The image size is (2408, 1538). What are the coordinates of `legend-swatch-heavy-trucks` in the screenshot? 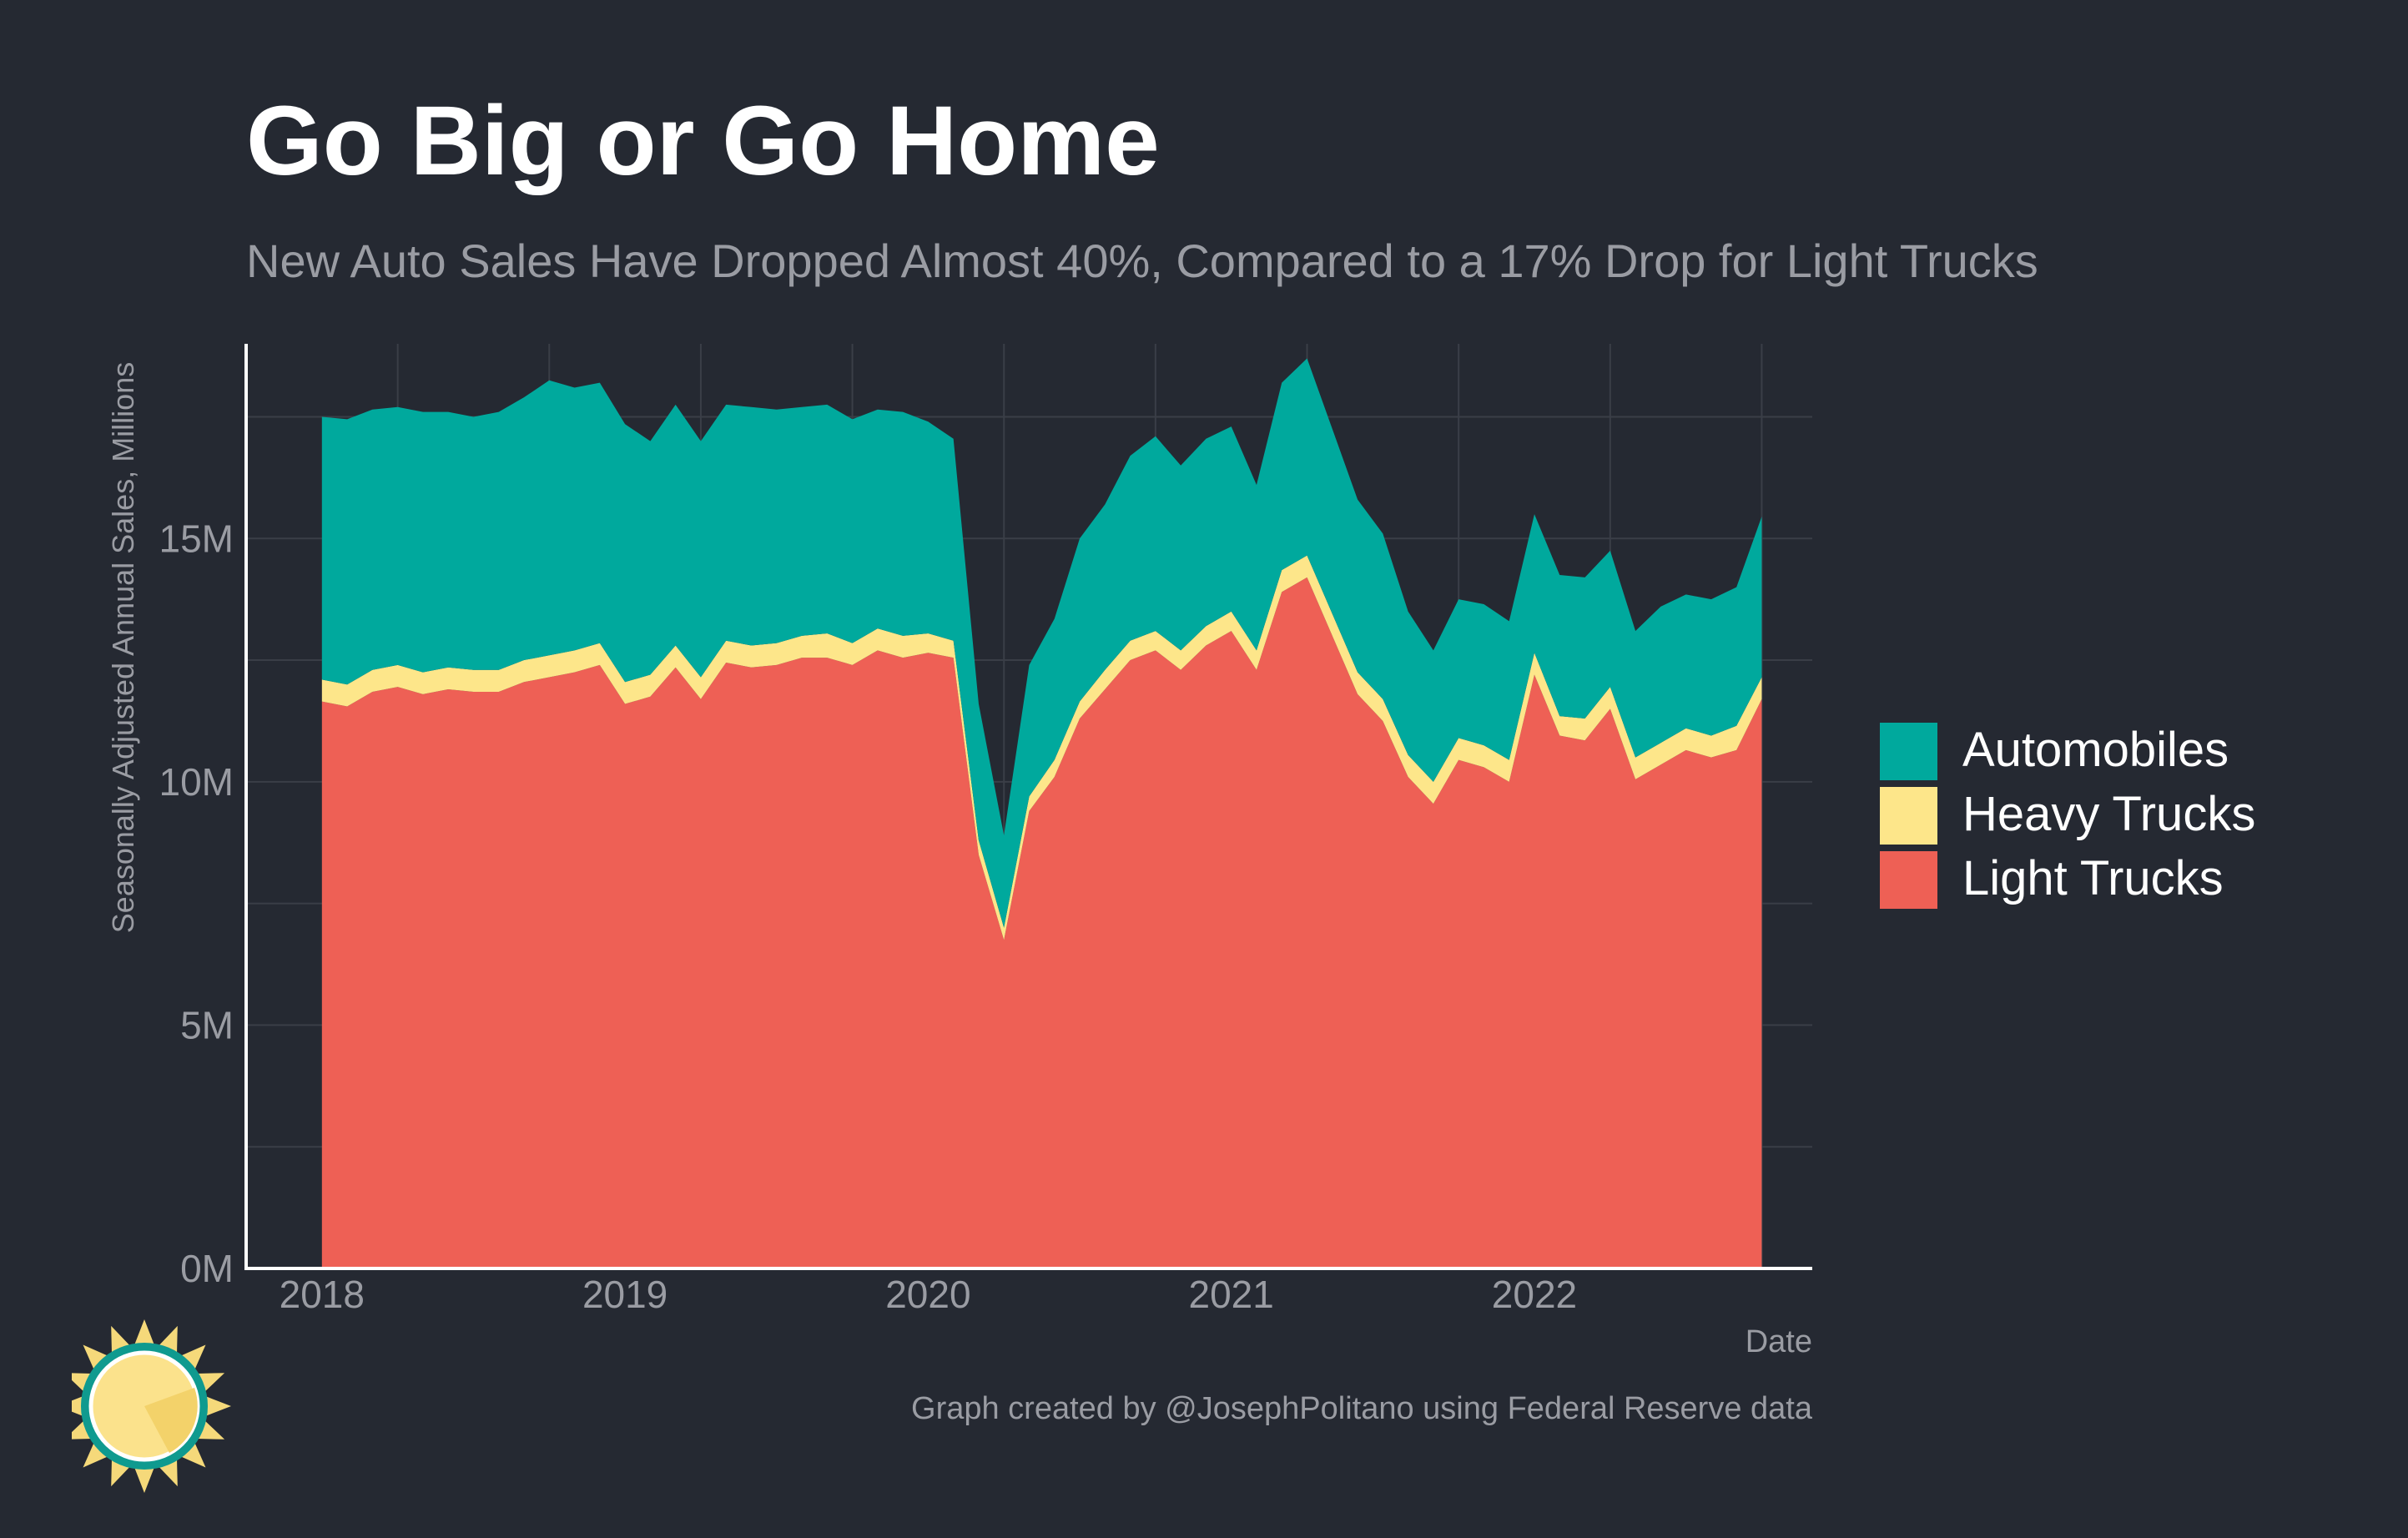 It's located at (1908, 816).